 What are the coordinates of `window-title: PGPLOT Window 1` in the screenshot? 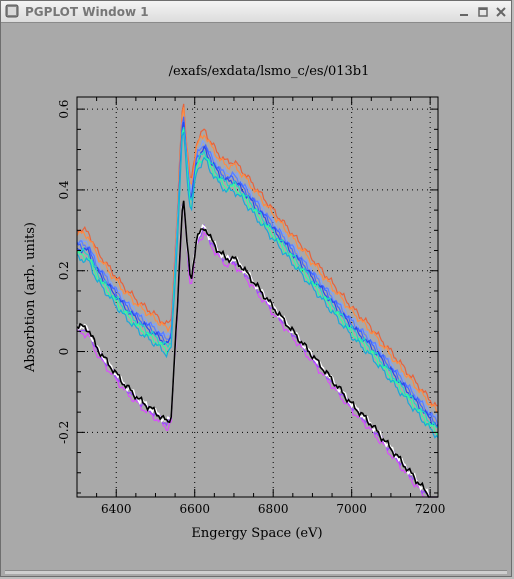 It's located at (87, 12).